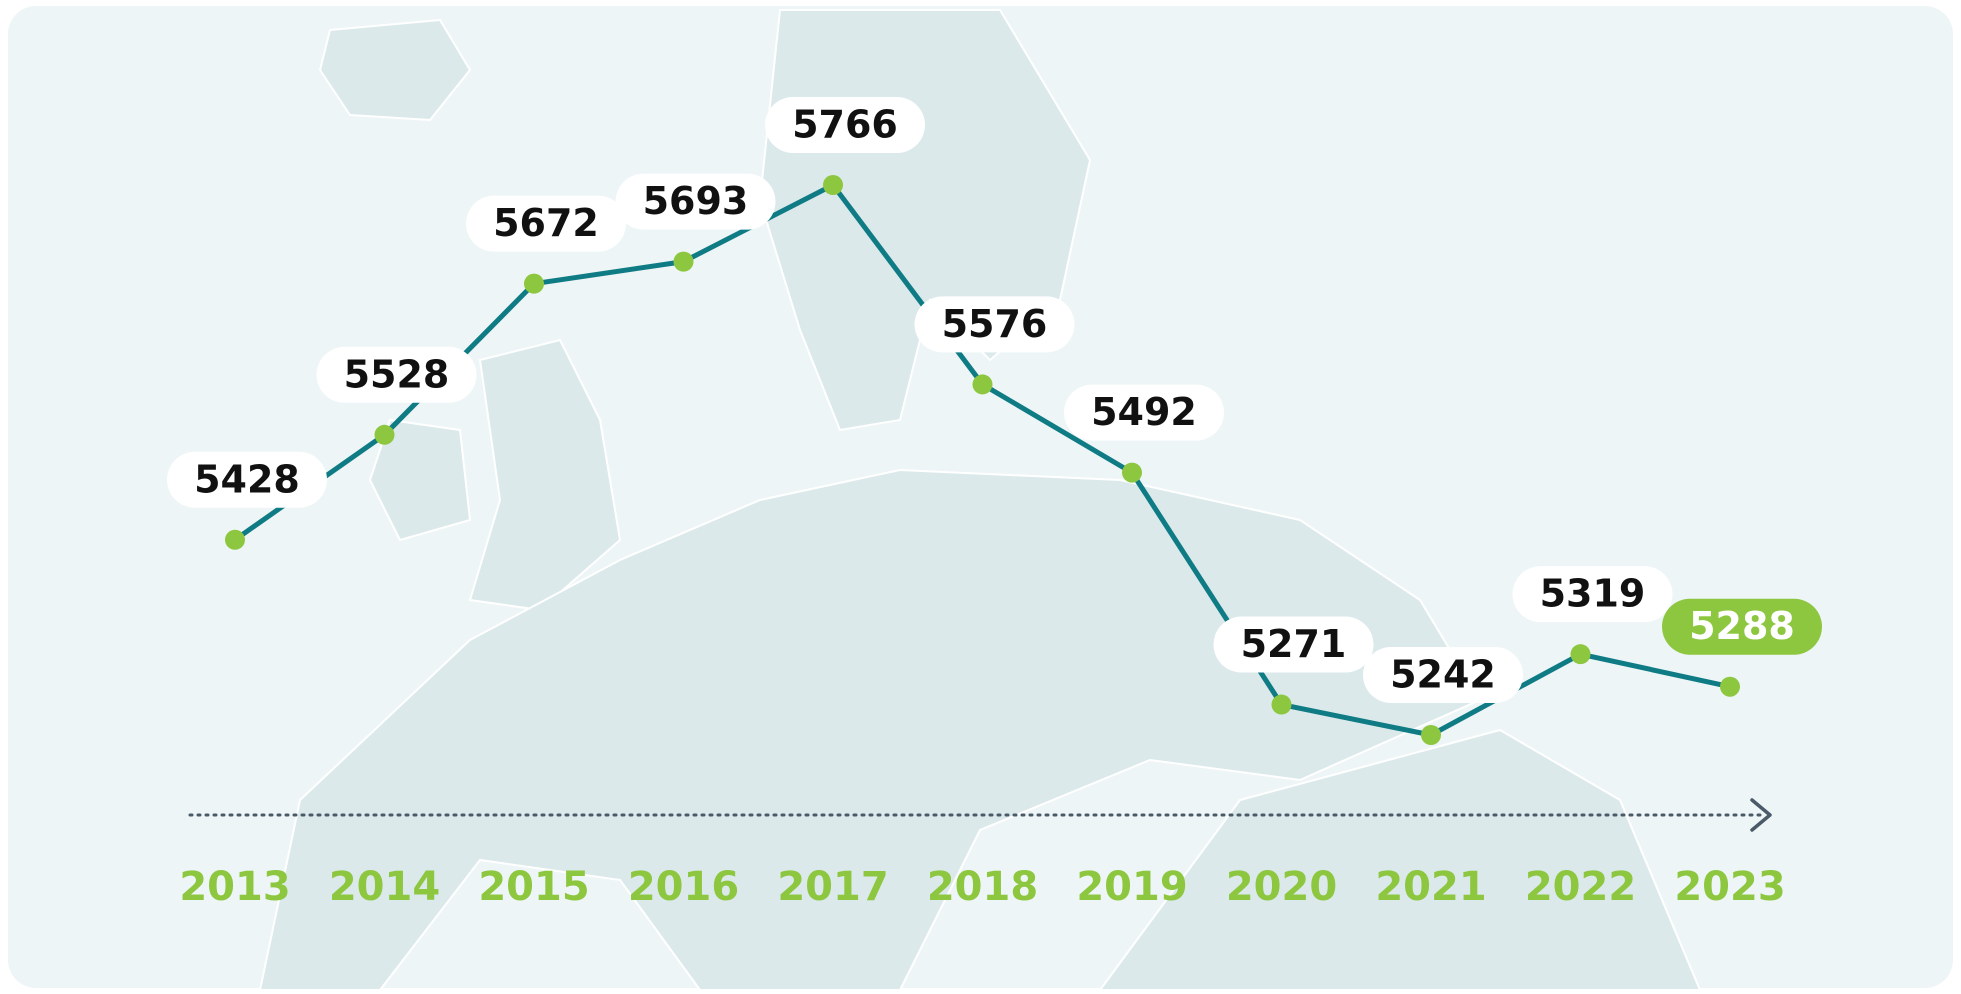 This screenshot has height=994, width=1961. Describe the element at coordinates (1281, 887) in the screenshot. I see `x-tick-label: 2020` at that location.